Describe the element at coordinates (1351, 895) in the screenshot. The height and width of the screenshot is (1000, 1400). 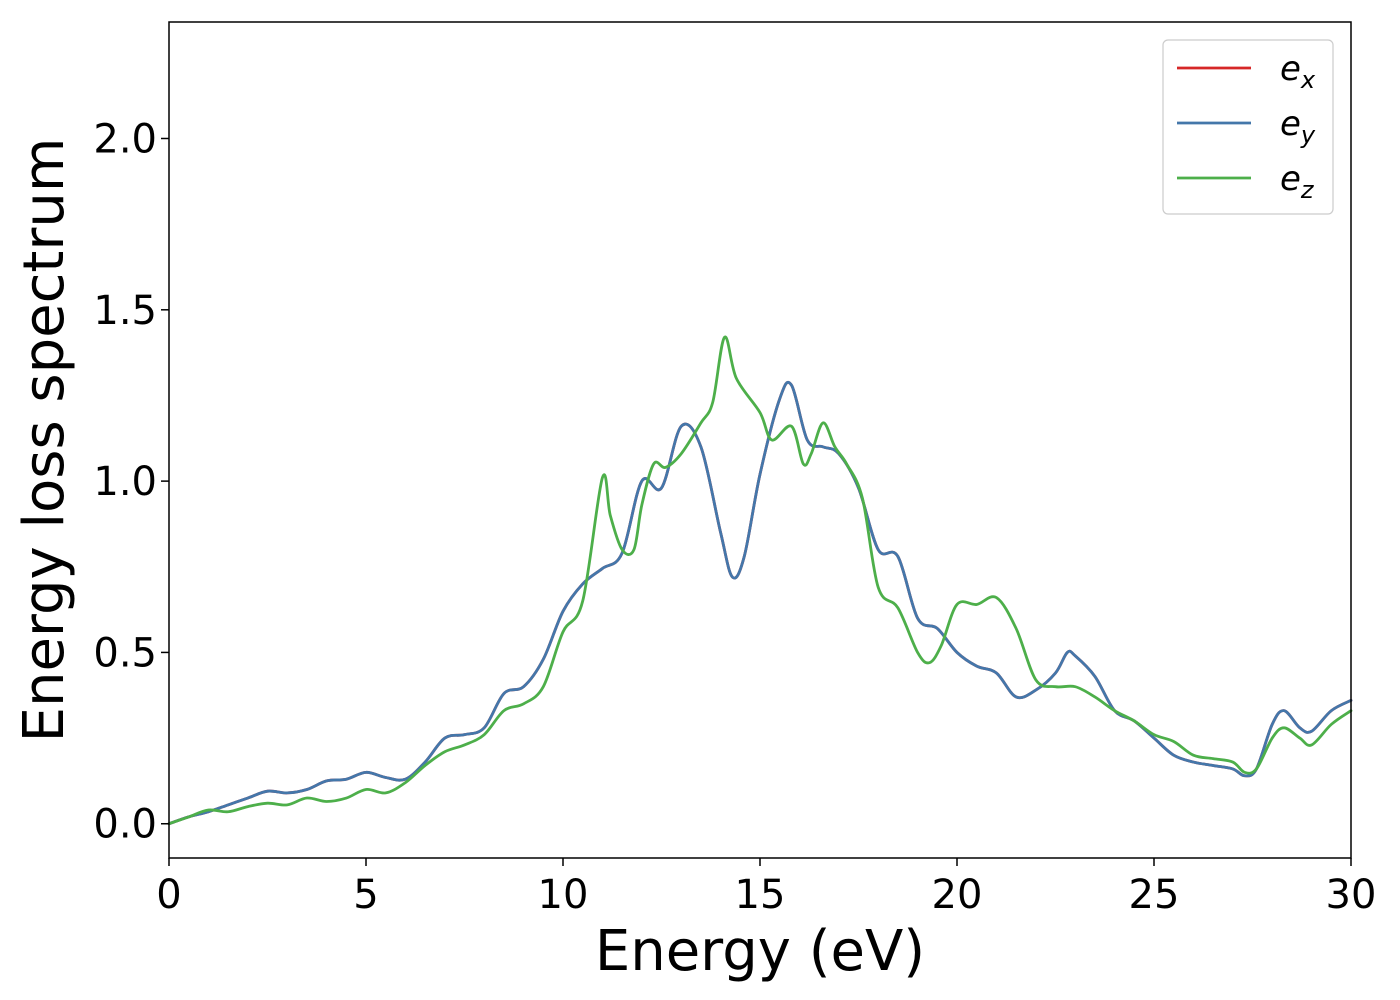
I see `x-tick-label: 30` at that location.